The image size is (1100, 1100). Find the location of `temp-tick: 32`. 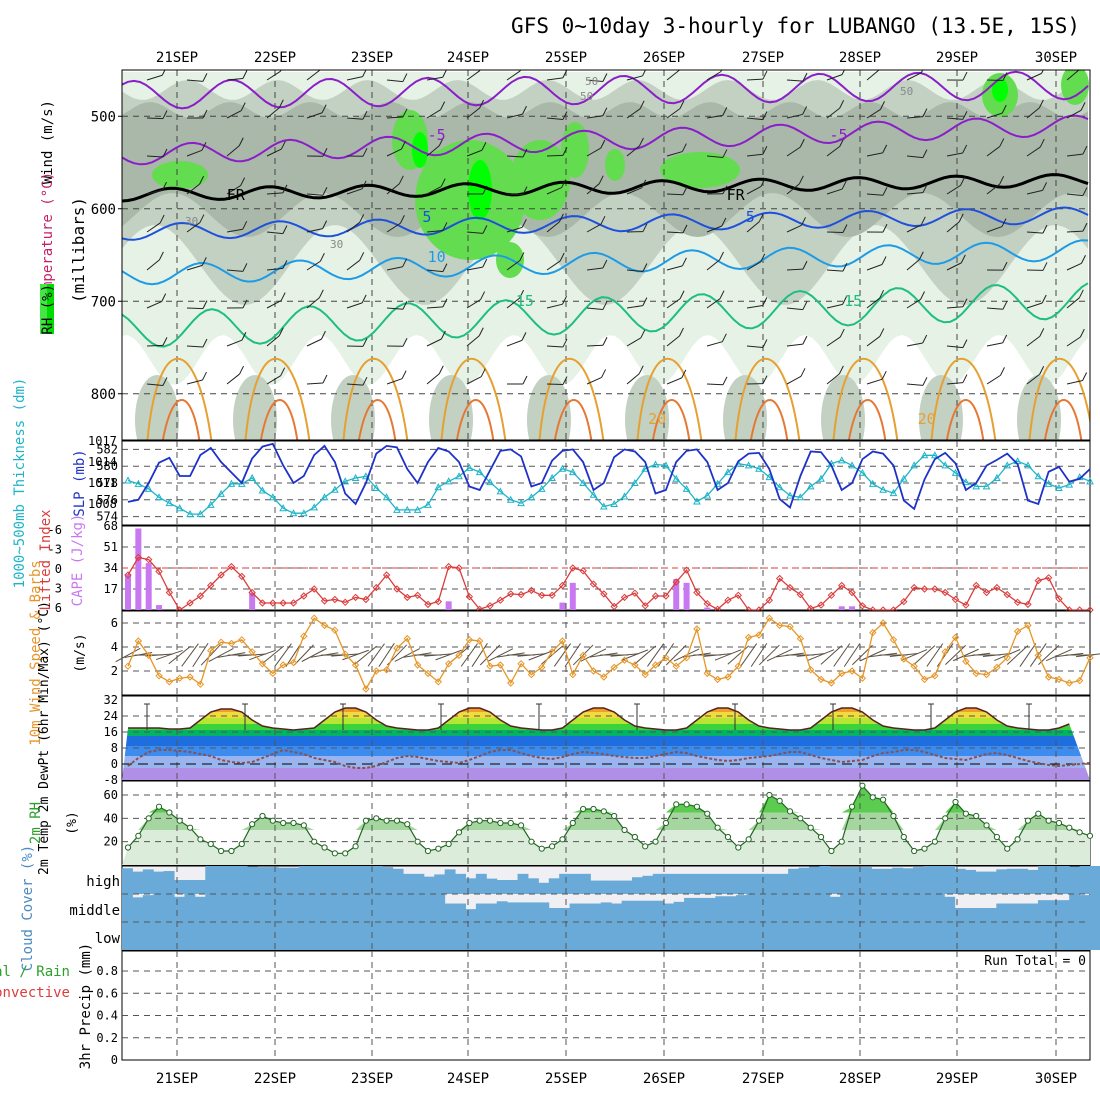

temp-tick: 32 is located at coordinates (111, 700).